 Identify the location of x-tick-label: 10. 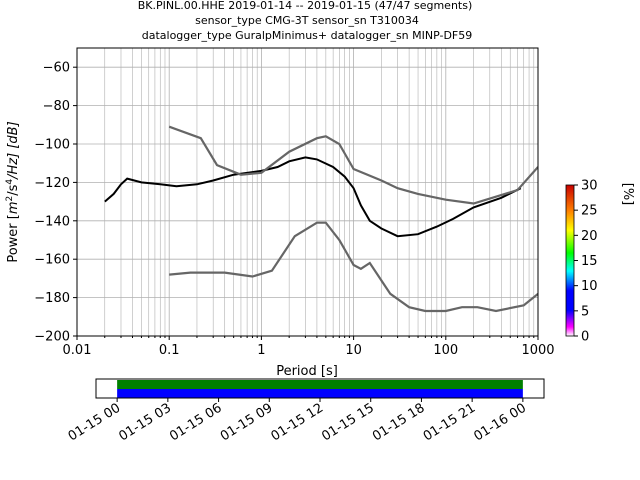
(353, 350).